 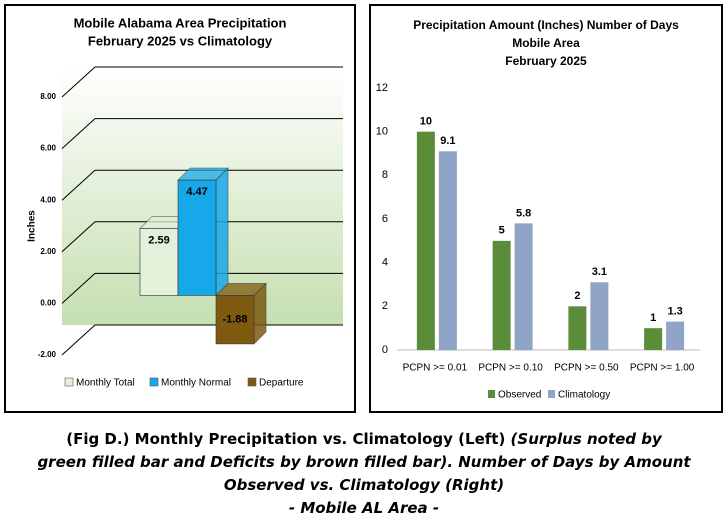 I want to click on y-axis-label: Inches, so click(x=32, y=226).